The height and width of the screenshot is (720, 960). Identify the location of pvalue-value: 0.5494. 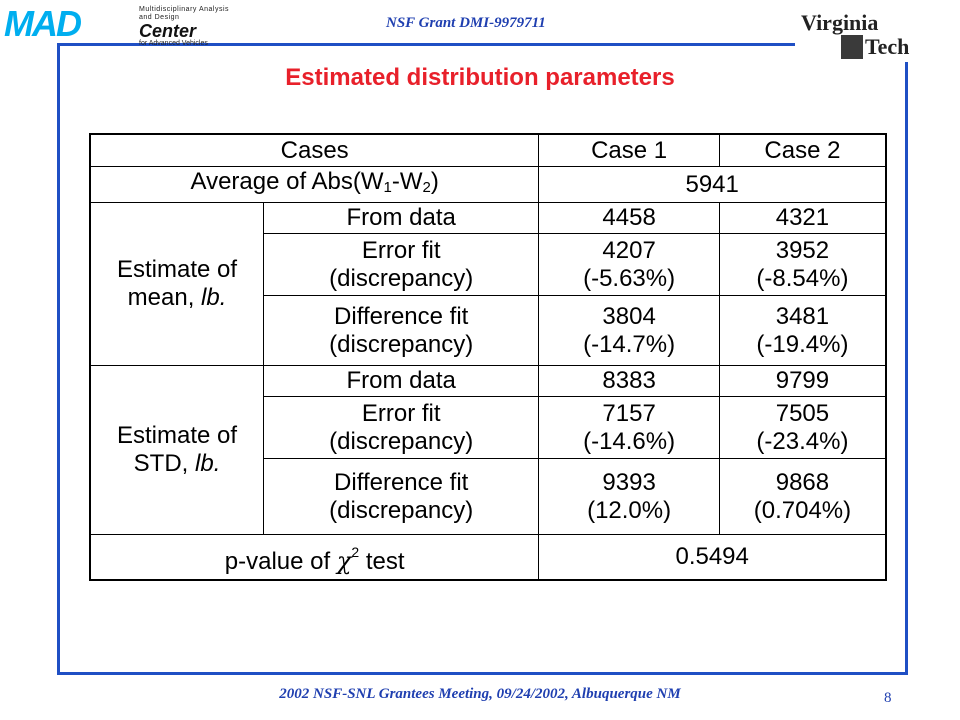
(712, 557).